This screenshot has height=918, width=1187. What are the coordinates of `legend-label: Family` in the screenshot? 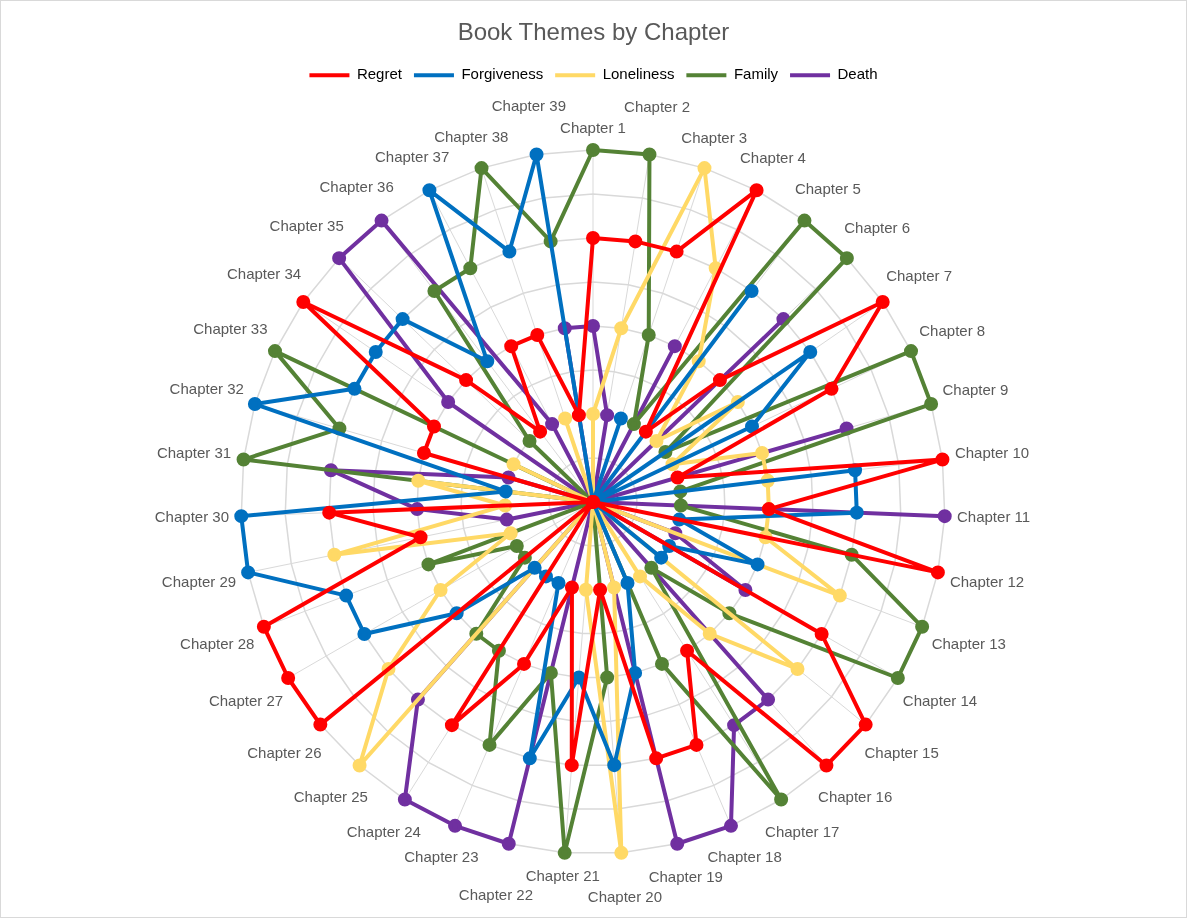 It's located at (756, 74).